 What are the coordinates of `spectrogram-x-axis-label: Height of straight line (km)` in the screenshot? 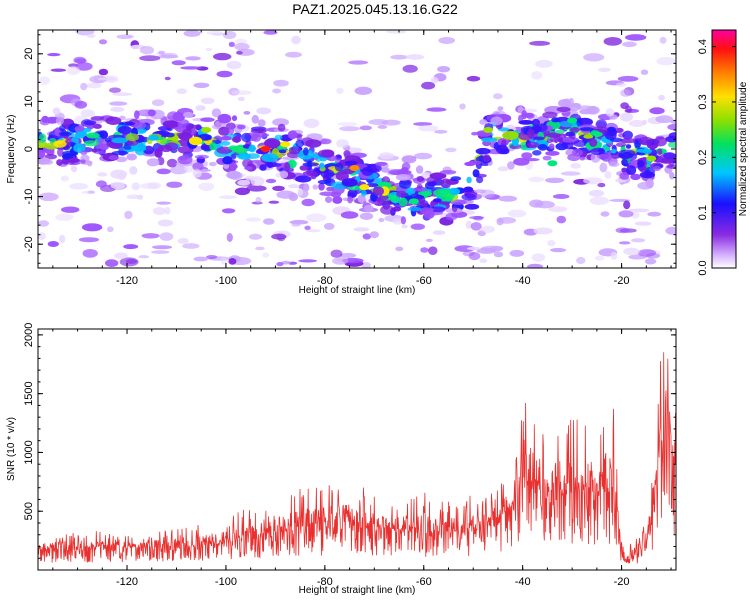 It's located at (357, 290).